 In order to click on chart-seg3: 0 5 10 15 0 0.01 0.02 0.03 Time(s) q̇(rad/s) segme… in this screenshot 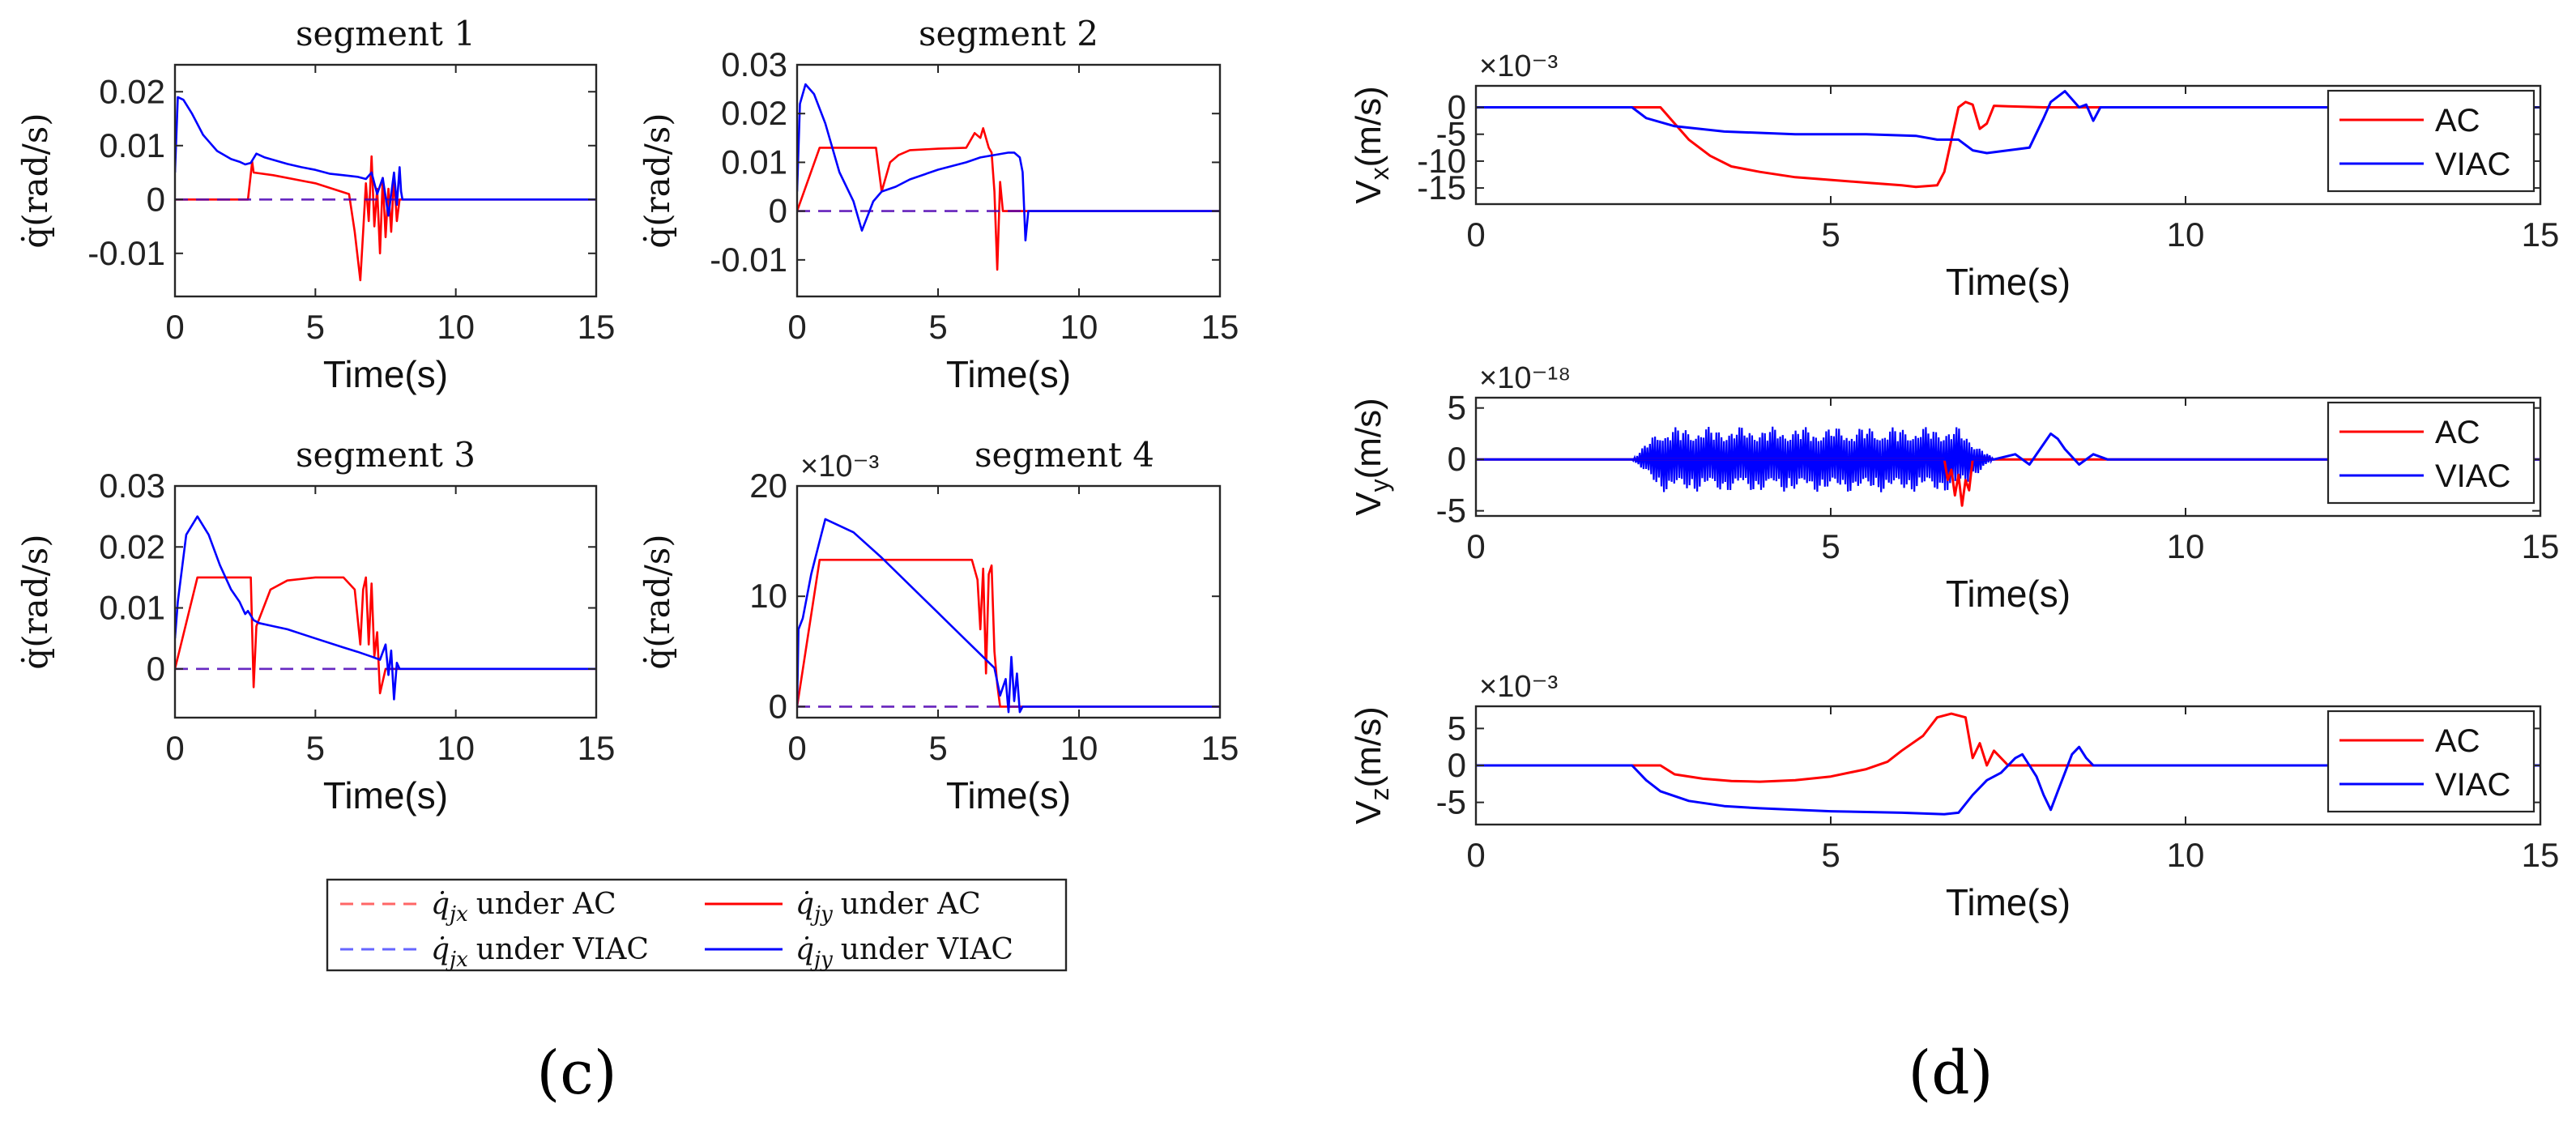, I will do `click(315, 625)`.